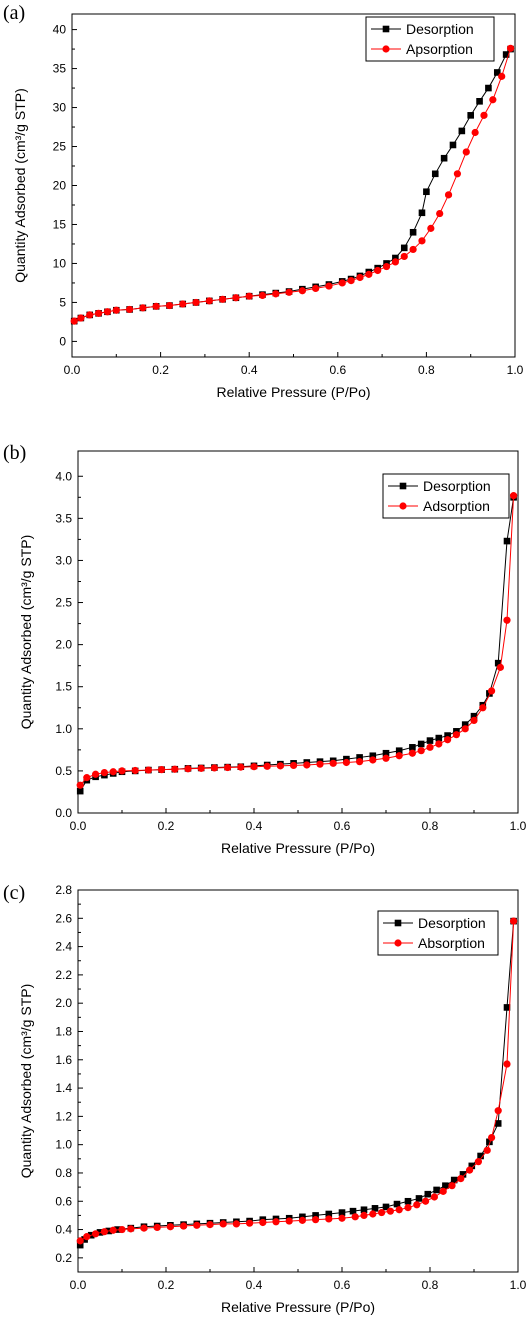 Image resolution: width=531 pixels, height=1321 pixels. What do you see at coordinates (72, 370) in the screenshot?
I see `x-tick-label: 0.0` at bounding box center [72, 370].